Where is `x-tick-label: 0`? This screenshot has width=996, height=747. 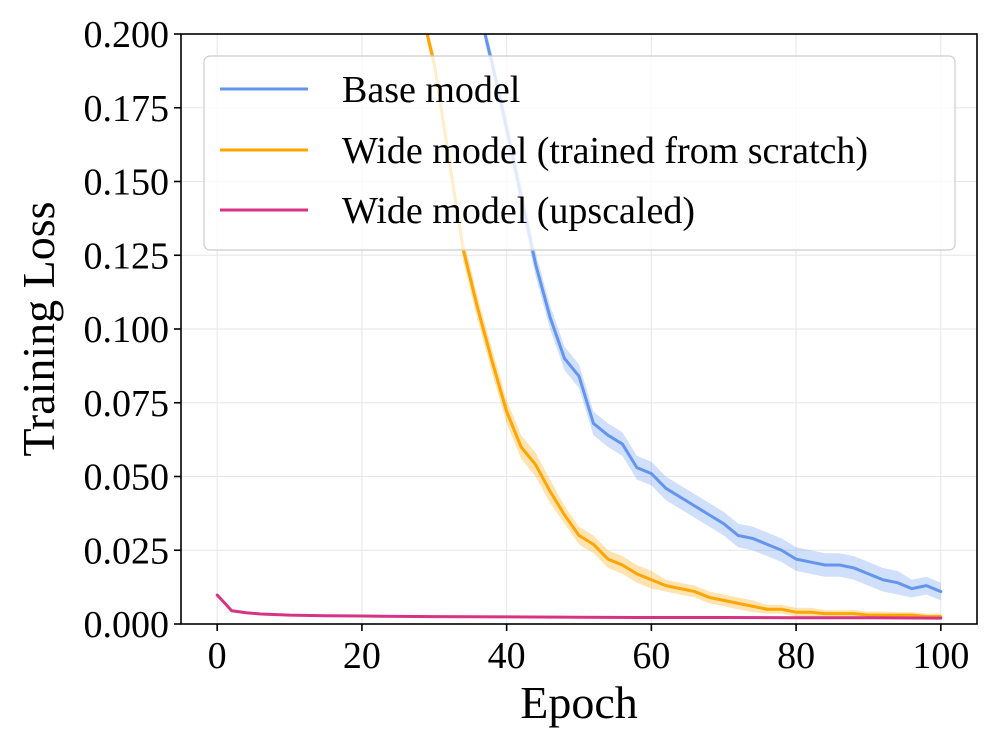 x-tick-label: 0 is located at coordinates (217, 656).